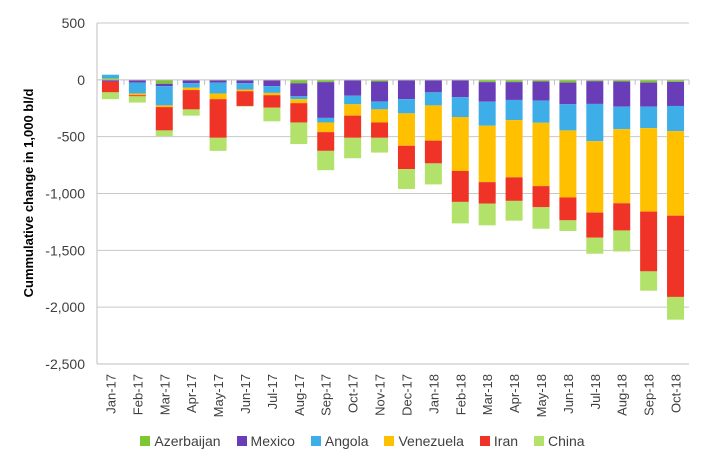 This screenshot has height=472, width=725. What do you see at coordinates (272, 391) in the screenshot?
I see `x-tick-label: Jul-17` at bounding box center [272, 391].